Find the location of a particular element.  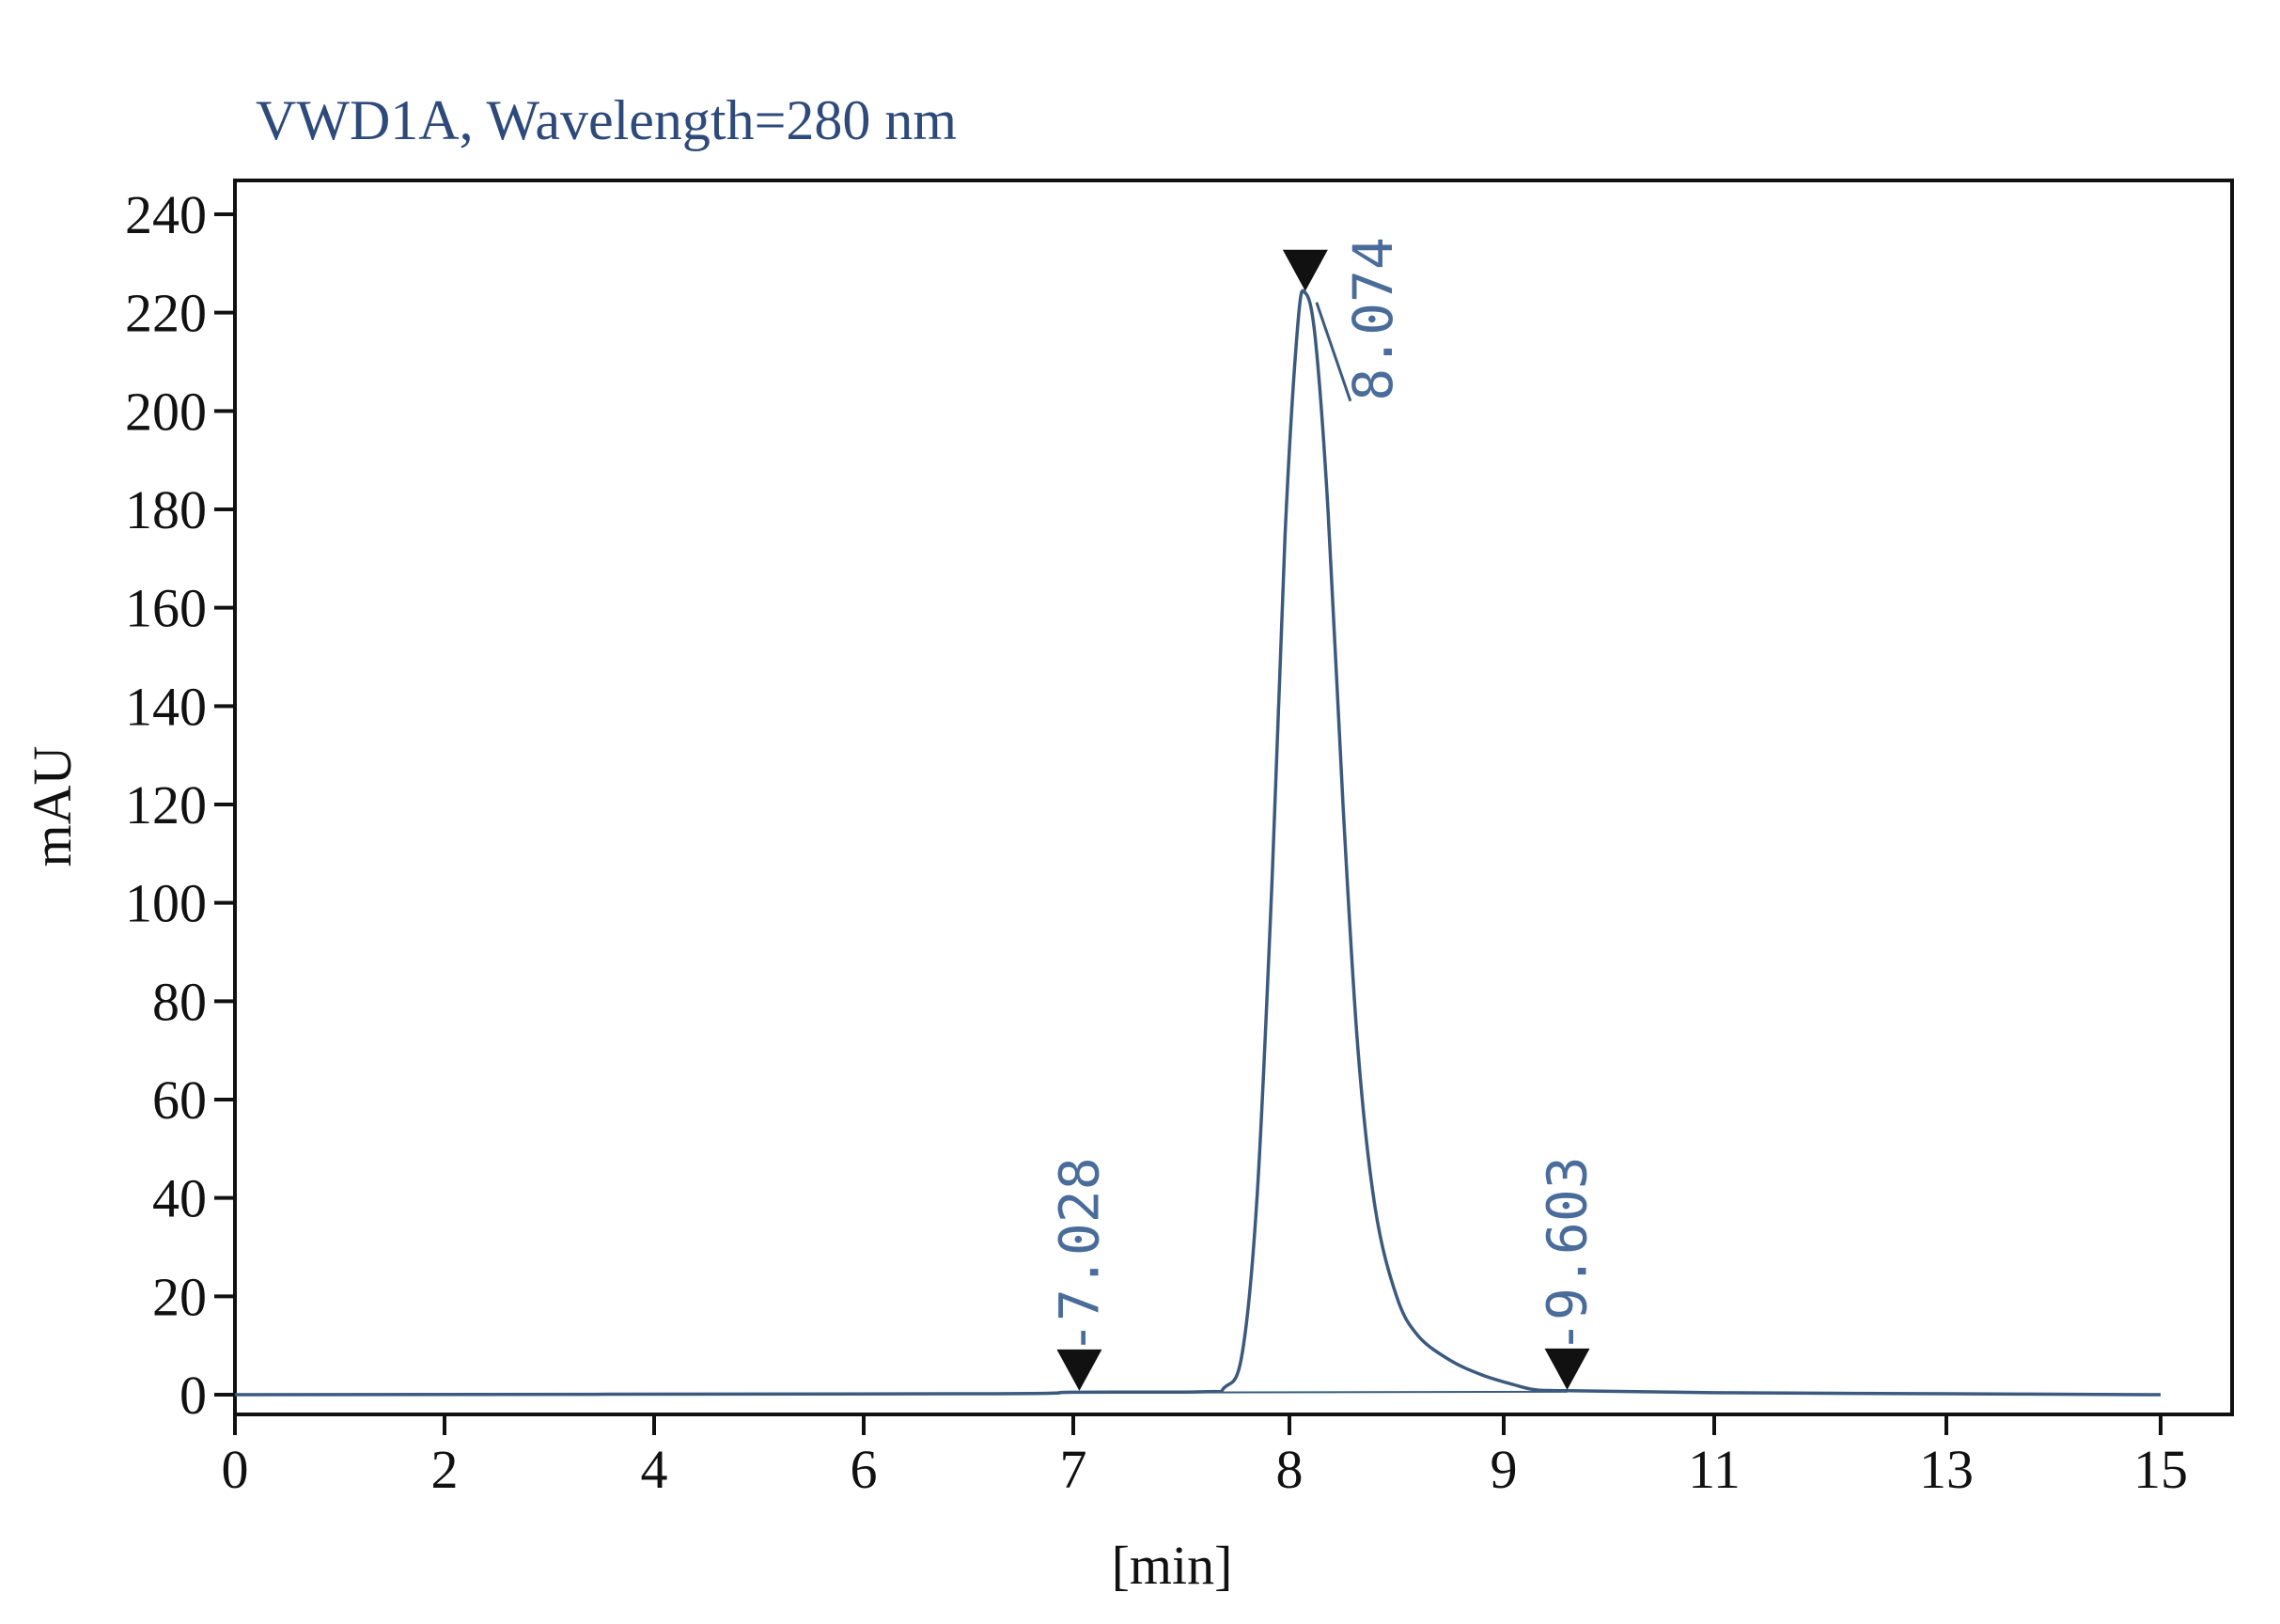

y-tick-label-100: 100 is located at coordinates (166, 903).